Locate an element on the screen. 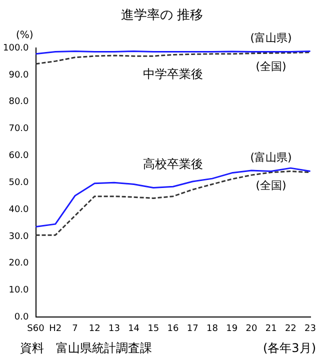 This screenshot has width=324, height=362. x-tick-label: 18 is located at coordinates (212, 329).